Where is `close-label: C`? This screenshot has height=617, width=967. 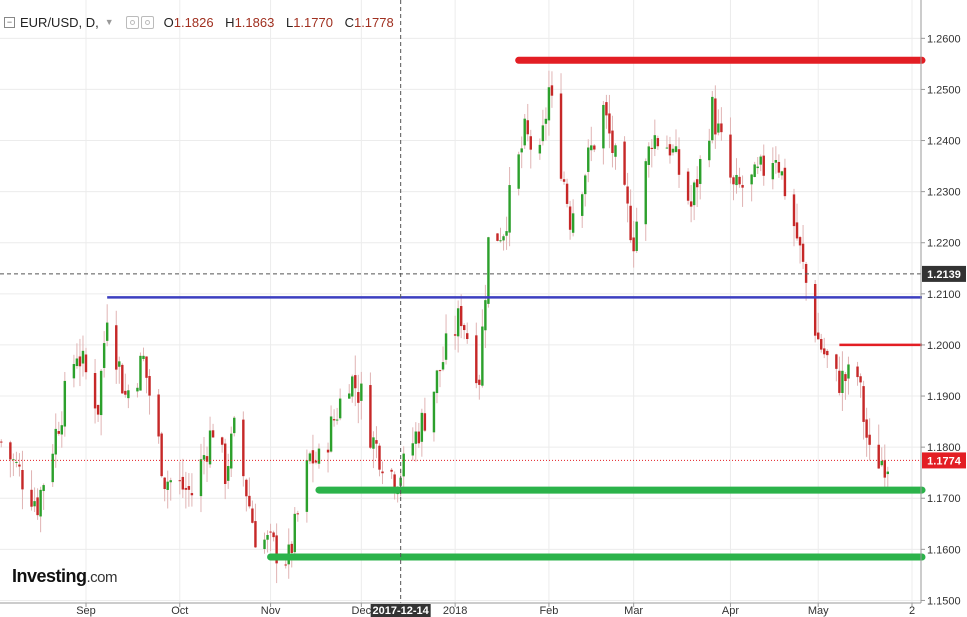
close-label: C is located at coordinates (349, 22).